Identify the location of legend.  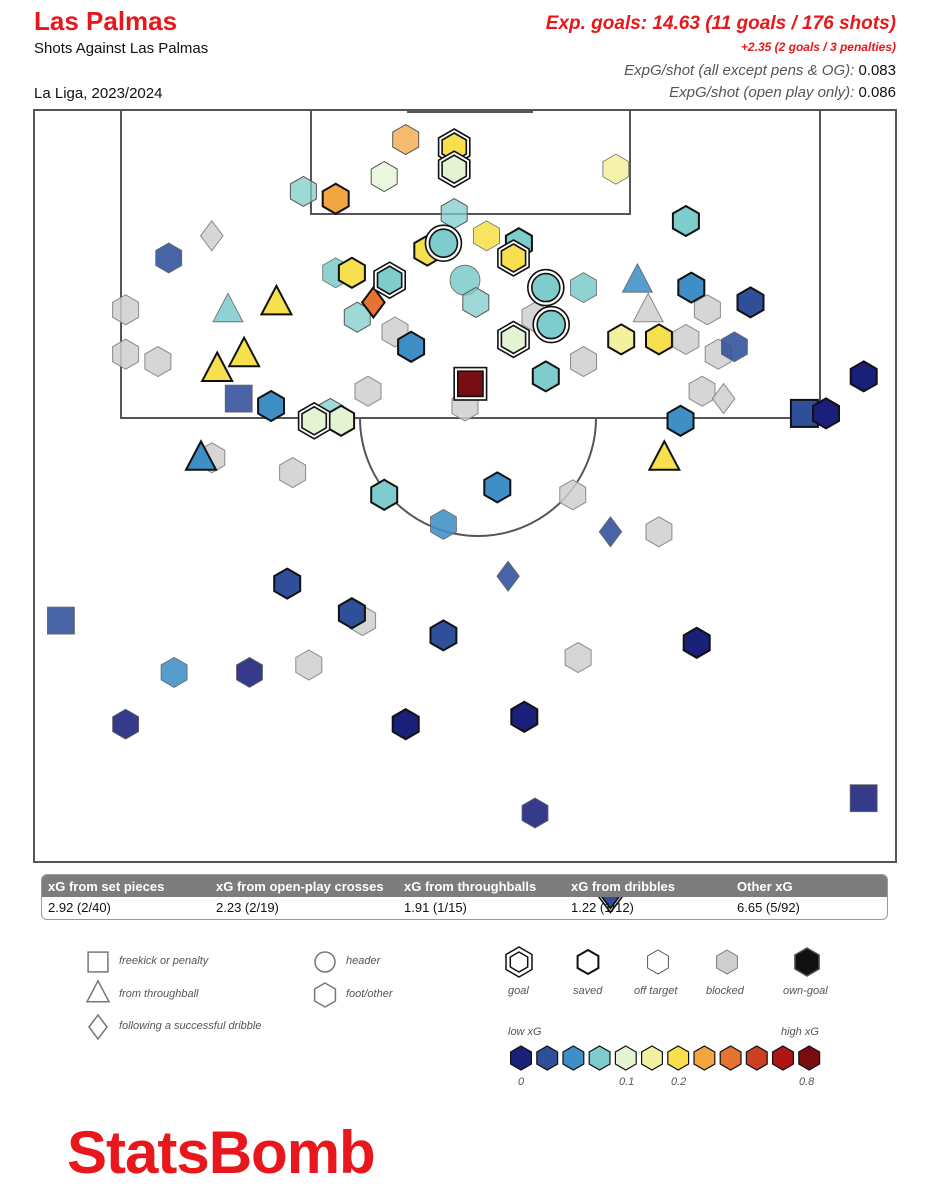
(453, 1008).